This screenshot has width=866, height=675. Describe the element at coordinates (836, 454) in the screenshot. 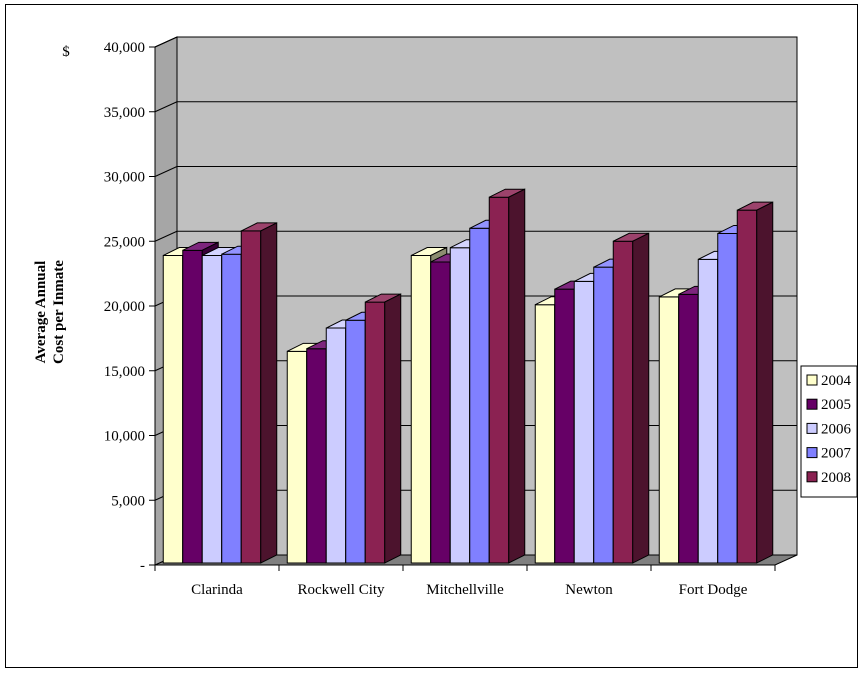

I see `legend-label: 2007` at that location.